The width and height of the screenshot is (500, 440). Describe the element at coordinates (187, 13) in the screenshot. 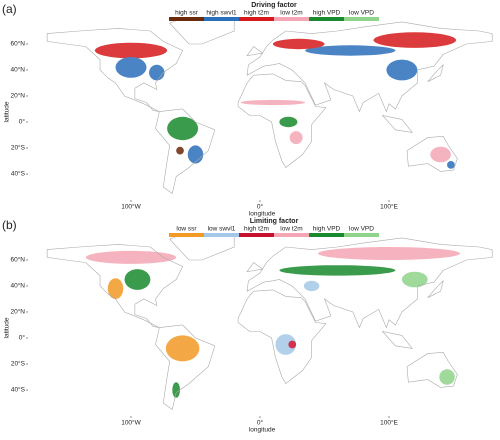

I see `legend-label: high ssr` at that location.